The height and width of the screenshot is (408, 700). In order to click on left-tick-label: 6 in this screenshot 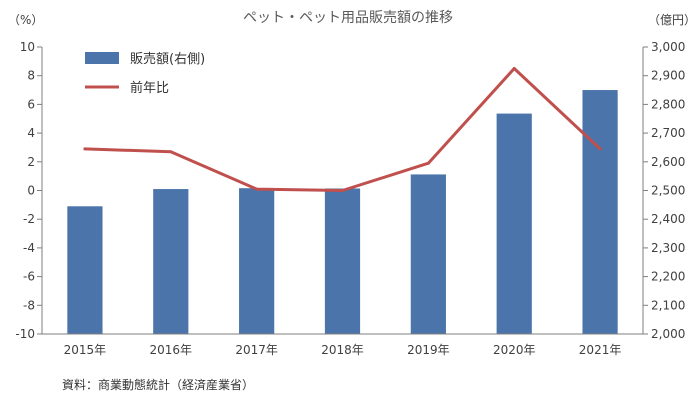, I will do `click(31, 104)`.